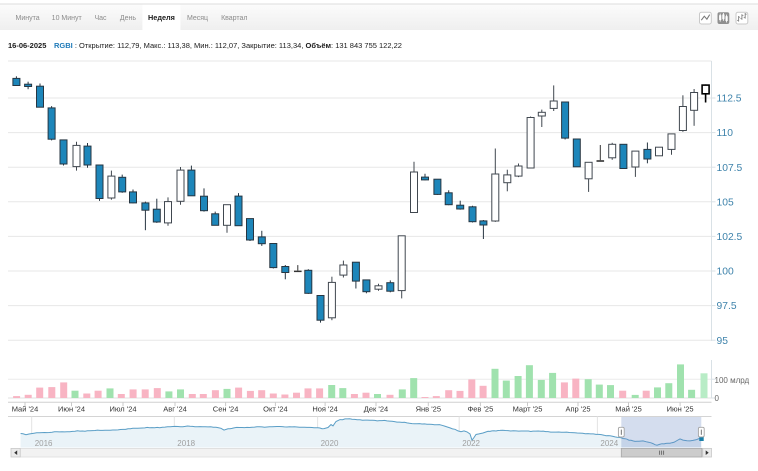  I want to click on svg-text: Янв '25, so click(428, 408).